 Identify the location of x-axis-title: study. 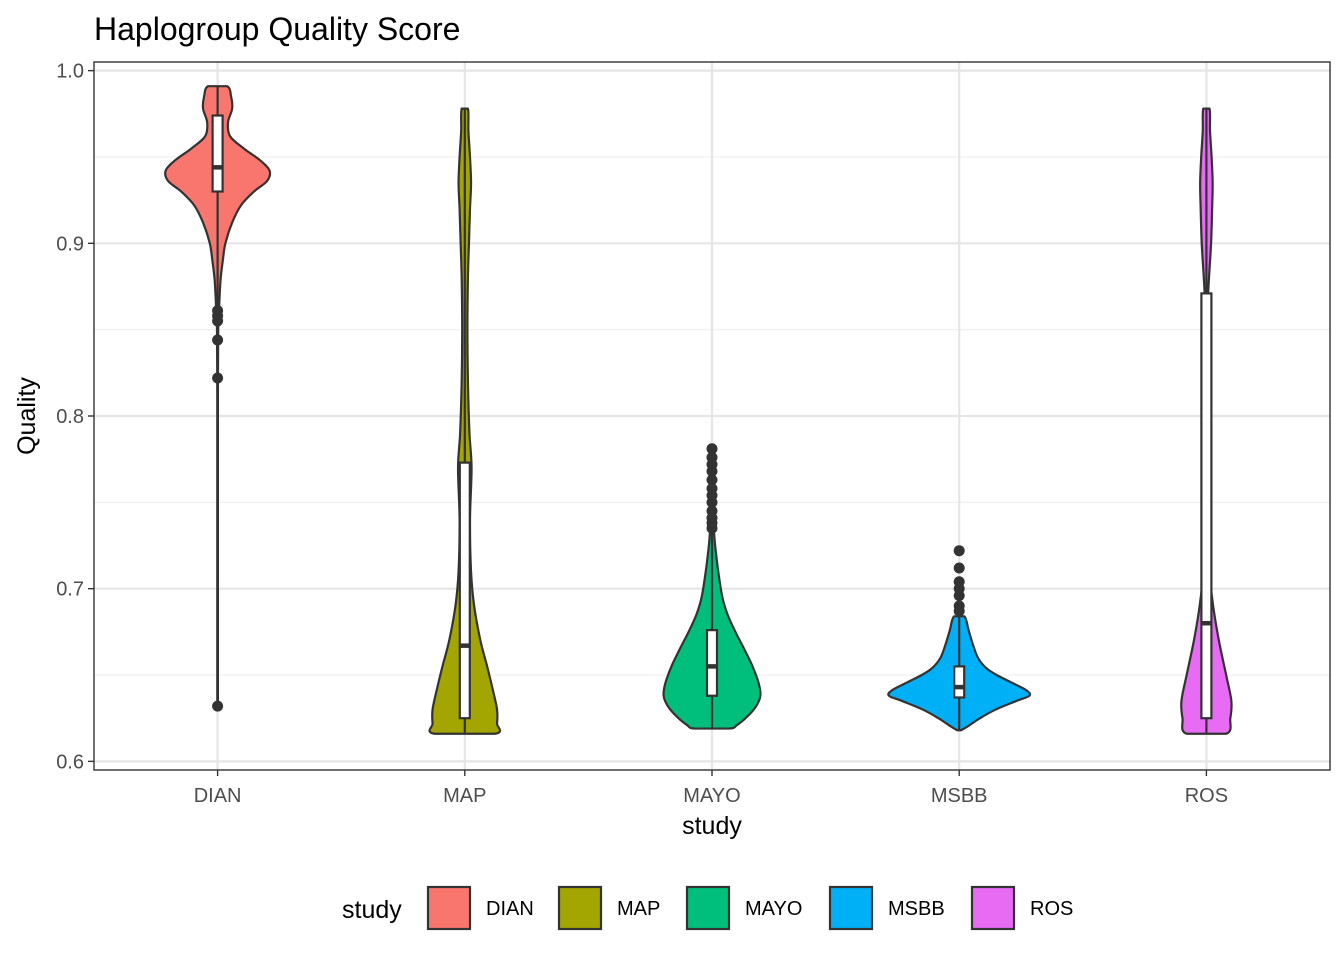
(712, 826).